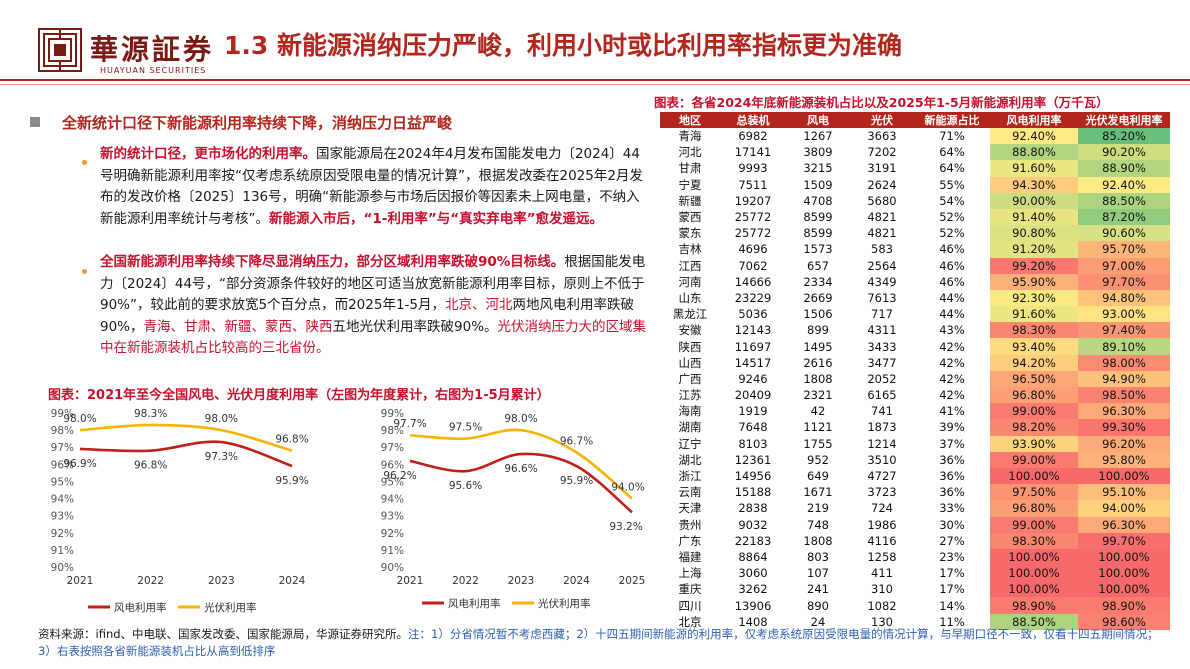 The image size is (1190, 669). Describe the element at coordinates (882, 330) in the screenshot. I see `table-cell: 4311` at that location.